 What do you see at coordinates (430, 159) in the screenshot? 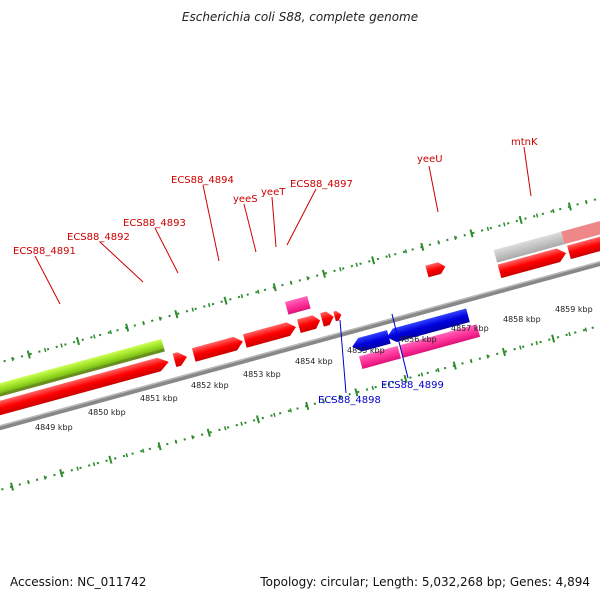
I see `gene-label-yeeu: yeeU` at bounding box center [430, 159].